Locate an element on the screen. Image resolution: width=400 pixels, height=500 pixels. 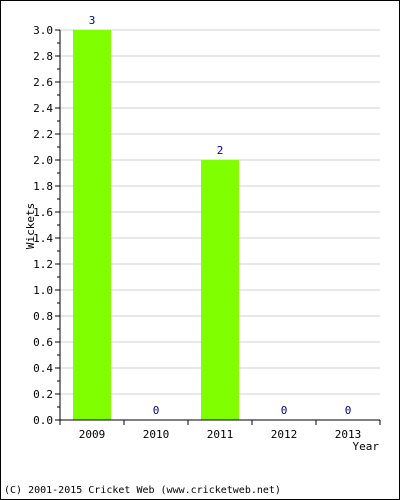
y-tick-label: 1.6 is located at coordinates (43, 212).